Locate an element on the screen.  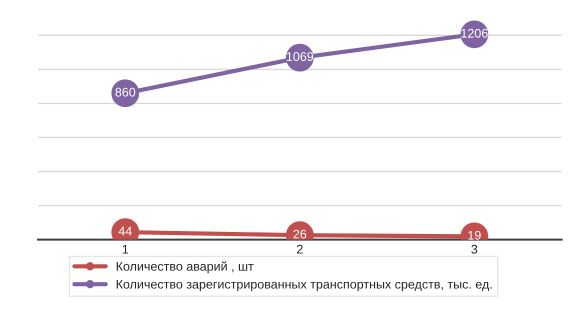
data-label: 1206 is located at coordinates (474, 33).